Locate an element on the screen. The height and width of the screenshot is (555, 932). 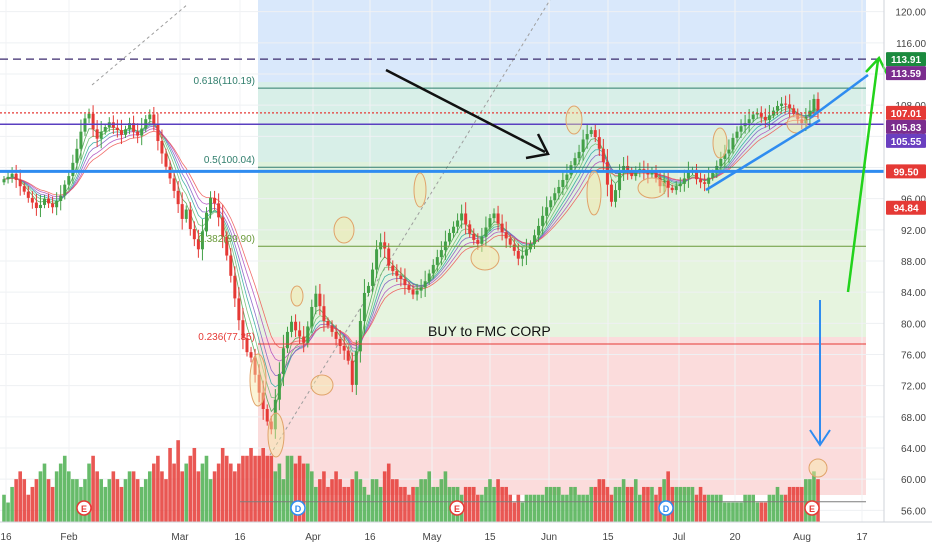
y-tick-label: 88.00 is located at coordinates (913, 262).